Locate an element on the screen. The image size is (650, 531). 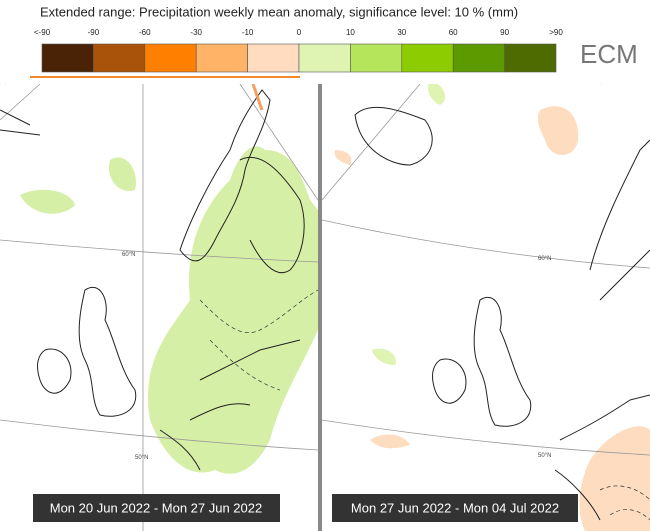
logo: ECM is located at coordinates (609, 54).